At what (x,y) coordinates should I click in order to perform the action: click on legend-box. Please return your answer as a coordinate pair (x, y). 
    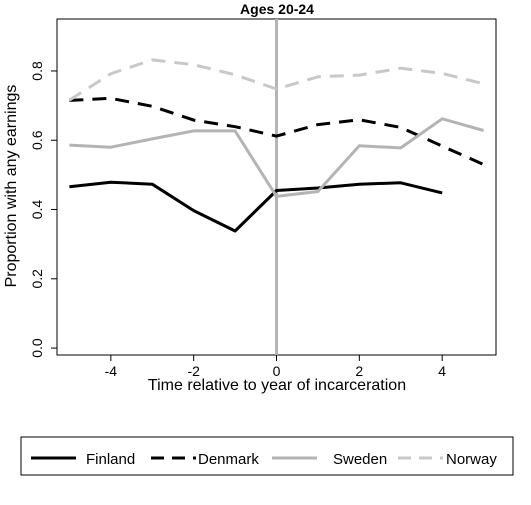
    Looking at the image, I should click on (267, 456).